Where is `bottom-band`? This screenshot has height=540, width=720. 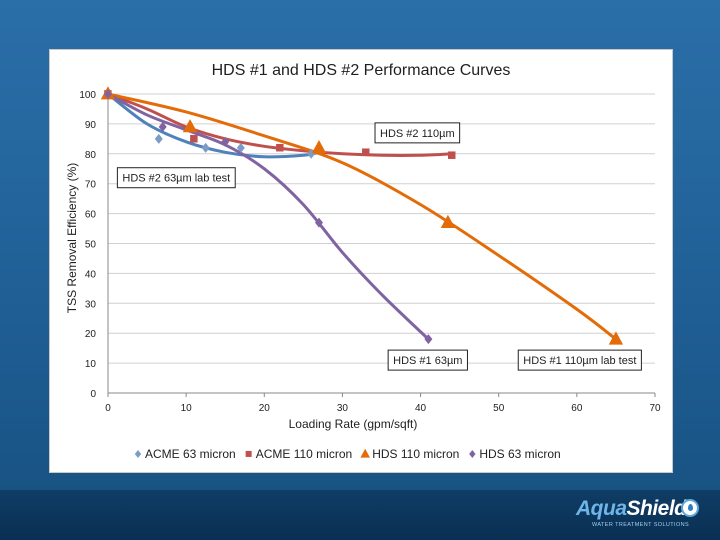
bottom-band is located at coordinates (360, 515).